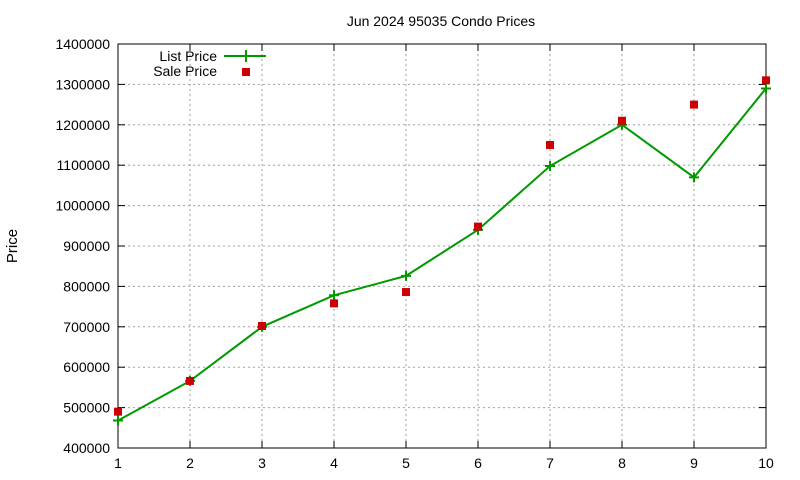  I want to click on y-tick-label: 1000000, so click(82, 206).